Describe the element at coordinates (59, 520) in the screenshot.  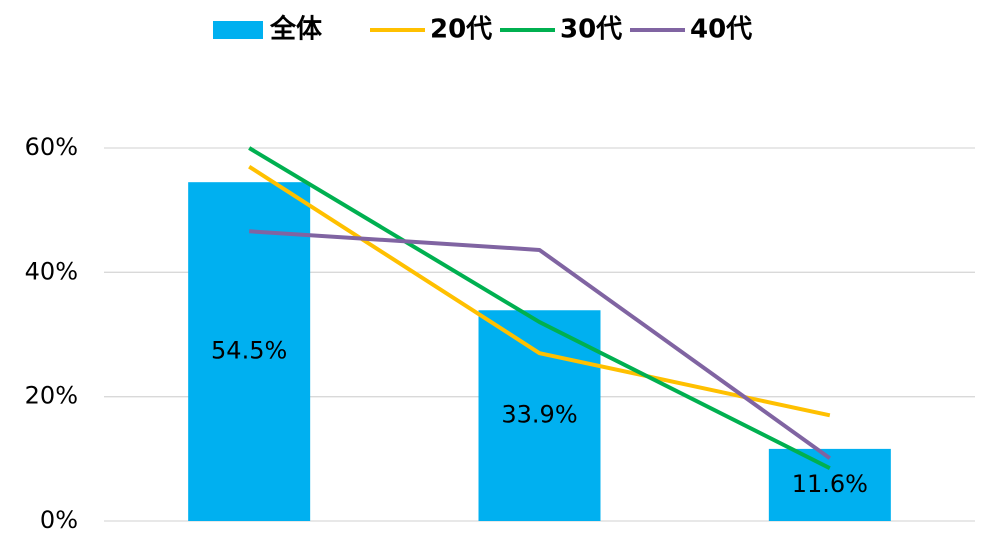
I see `y-tick-label: 0%` at that location.